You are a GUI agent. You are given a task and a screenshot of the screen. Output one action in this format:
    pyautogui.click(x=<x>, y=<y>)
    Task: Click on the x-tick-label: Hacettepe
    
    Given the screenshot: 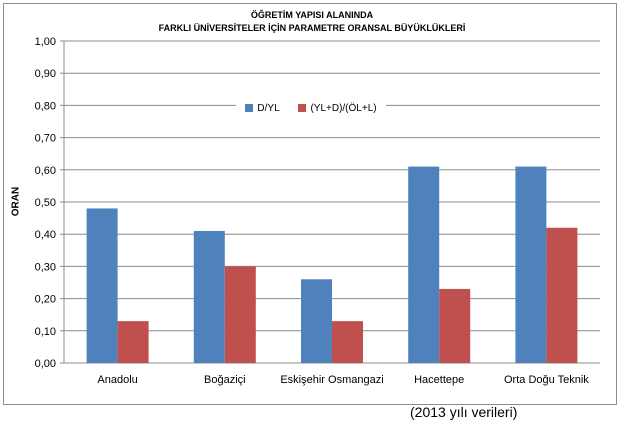 What is the action you would take?
    pyautogui.click(x=439, y=380)
    